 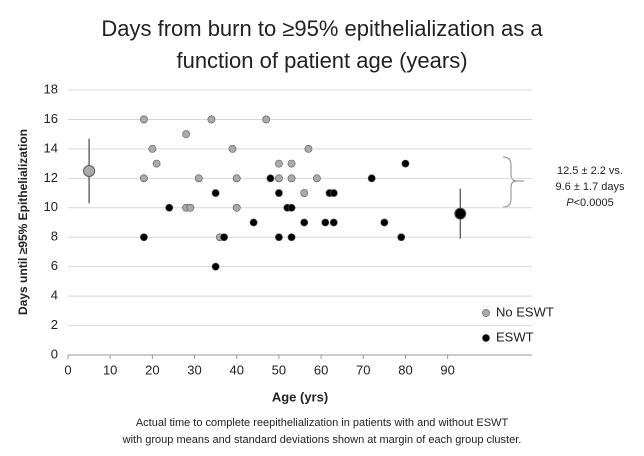 What do you see at coordinates (279, 369) in the screenshot?
I see `x-tick-label: 50` at bounding box center [279, 369].